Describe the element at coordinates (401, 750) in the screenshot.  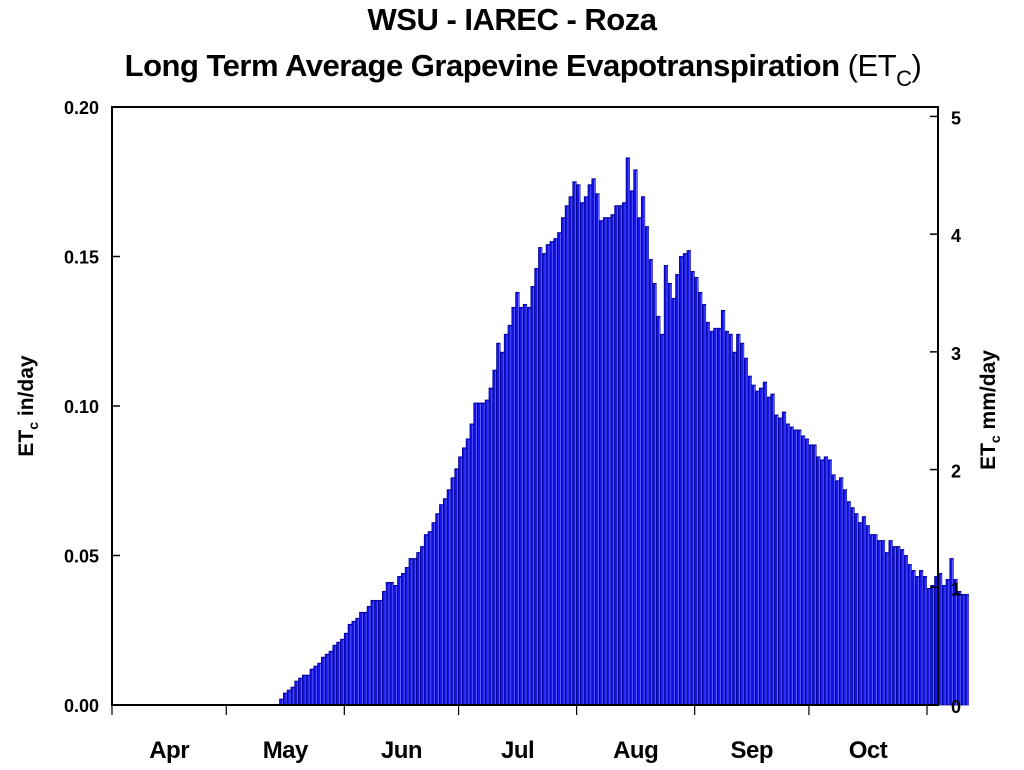
I see `x-tick-label: Jun` at that location.